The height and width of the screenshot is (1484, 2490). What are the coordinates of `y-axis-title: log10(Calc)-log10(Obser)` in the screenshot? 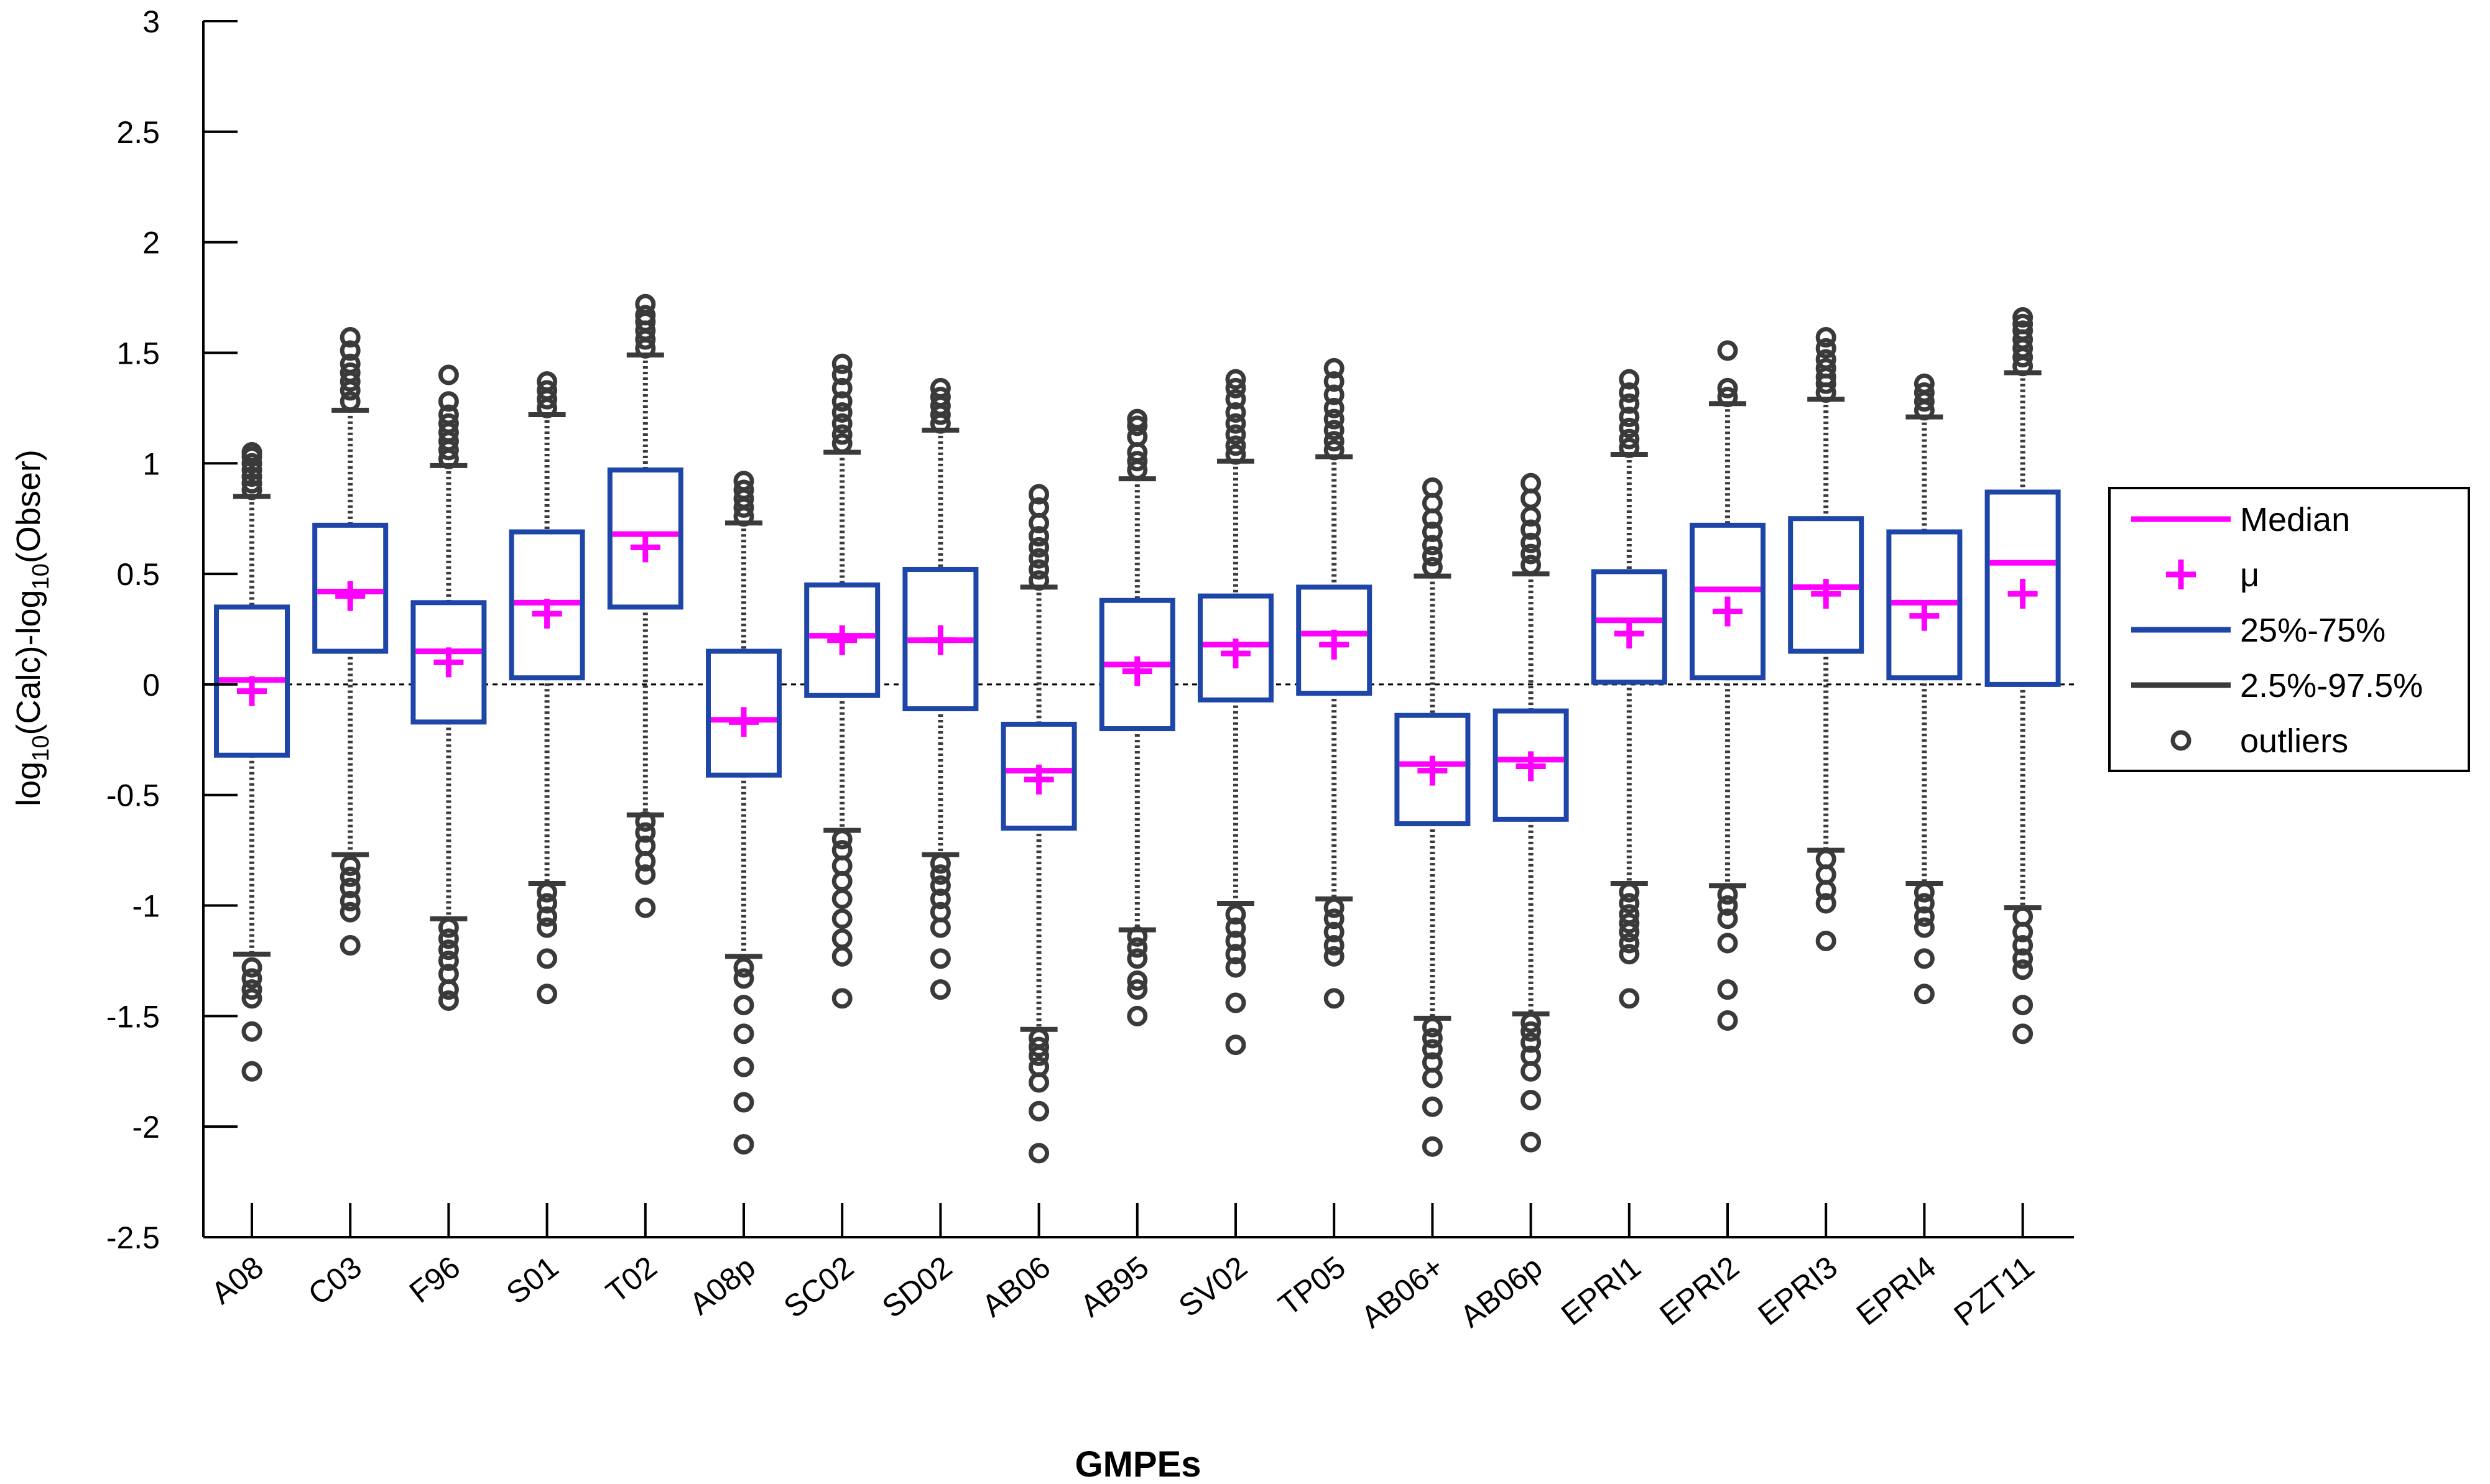 It's located at (32, 627).